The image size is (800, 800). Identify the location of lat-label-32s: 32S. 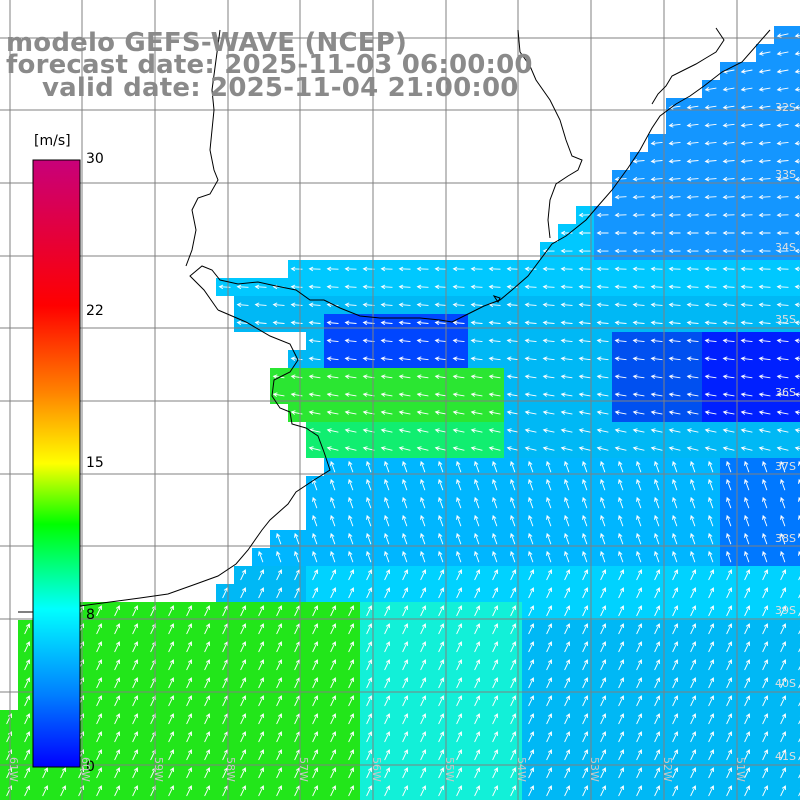
(785, 107).